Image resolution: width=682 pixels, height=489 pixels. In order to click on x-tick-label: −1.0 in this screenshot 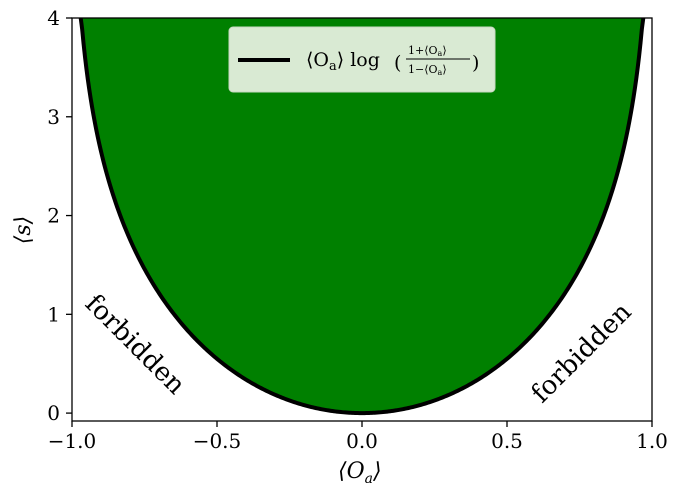, I will do `click(72, 441)`.